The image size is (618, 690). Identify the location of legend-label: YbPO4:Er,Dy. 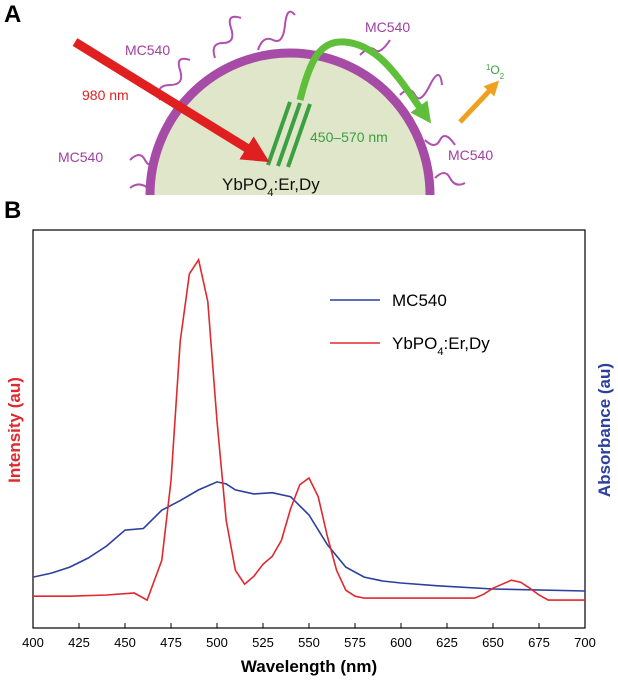
(441, 346).